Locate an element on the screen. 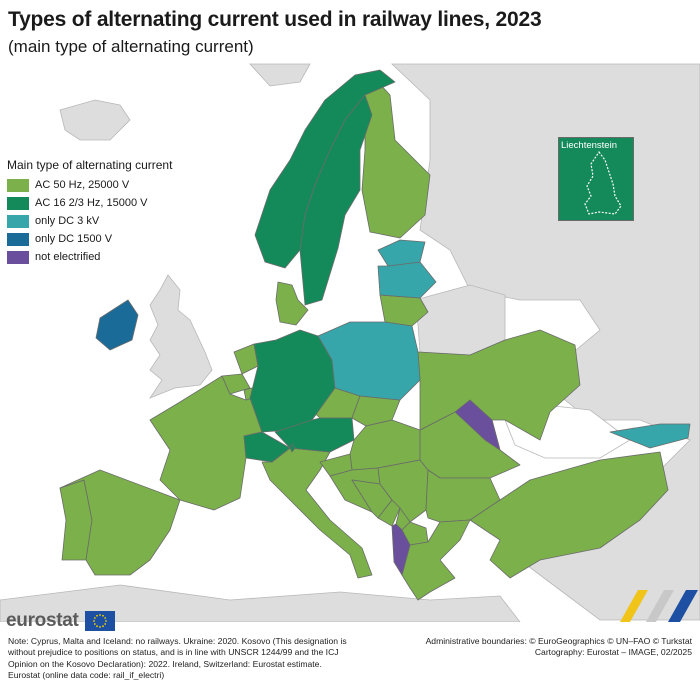 Image resolution: width=700 pixels, height=700 pixels. country-sweden: Sweden is located at coordinates (336, 200).